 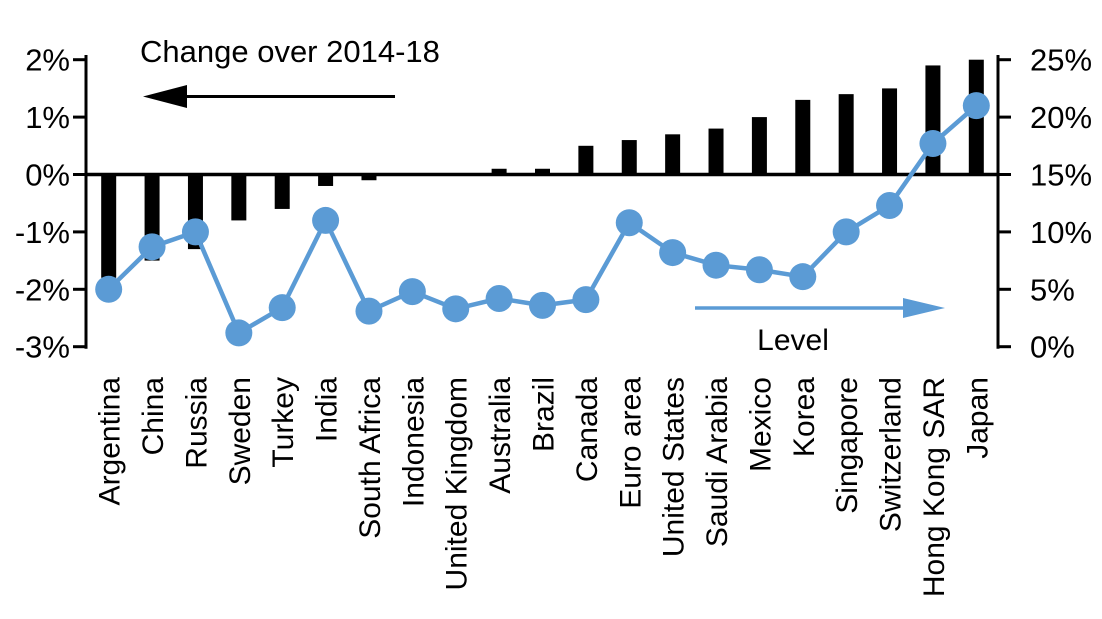 I want to click on left-axis-tick-label: 0%, so click(x=47, y=175).